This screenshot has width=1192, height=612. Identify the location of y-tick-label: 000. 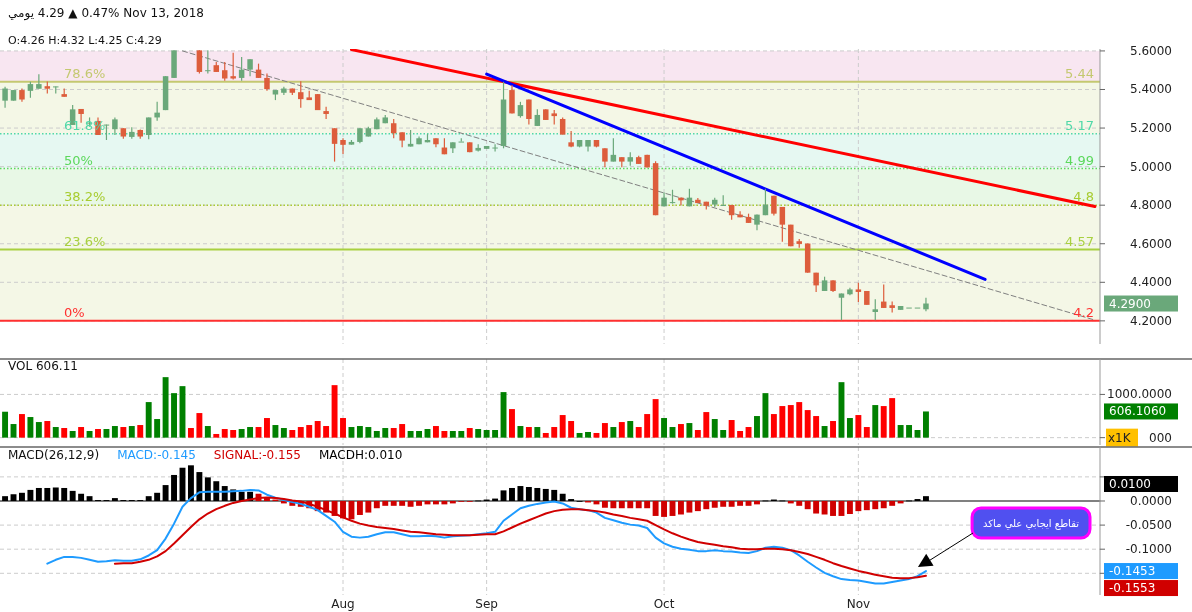
(1160, 437).